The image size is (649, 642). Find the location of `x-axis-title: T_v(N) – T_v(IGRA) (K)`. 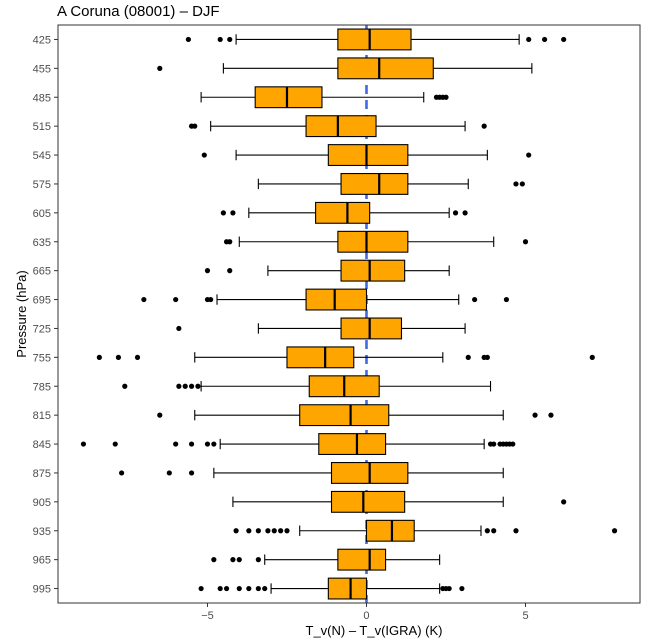

x-axis-title: T_v(N) – T_v(IGRA) (K) is located at coordinates (374, 630).